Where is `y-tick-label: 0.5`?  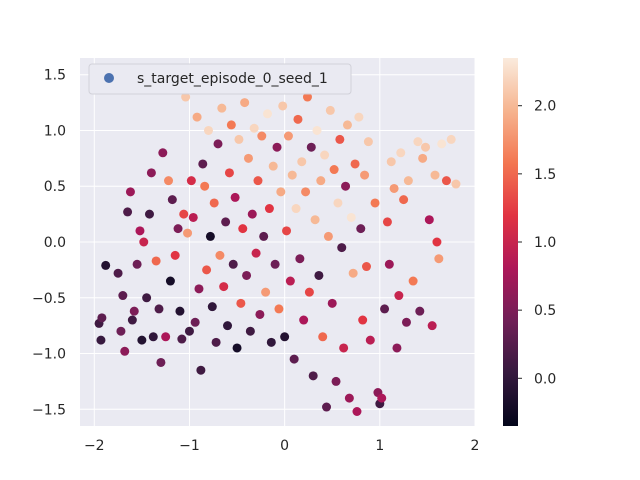 y-tick-label: 0.5 is located at coordinates (55, 187).